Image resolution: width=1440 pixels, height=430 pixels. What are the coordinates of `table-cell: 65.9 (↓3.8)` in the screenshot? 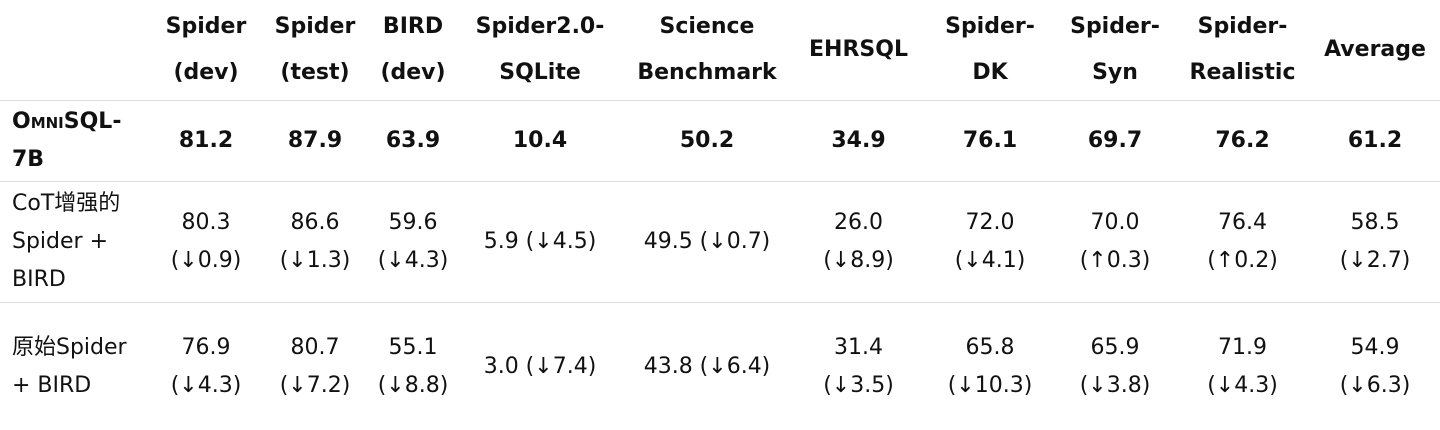 It's located at (1115, 366).